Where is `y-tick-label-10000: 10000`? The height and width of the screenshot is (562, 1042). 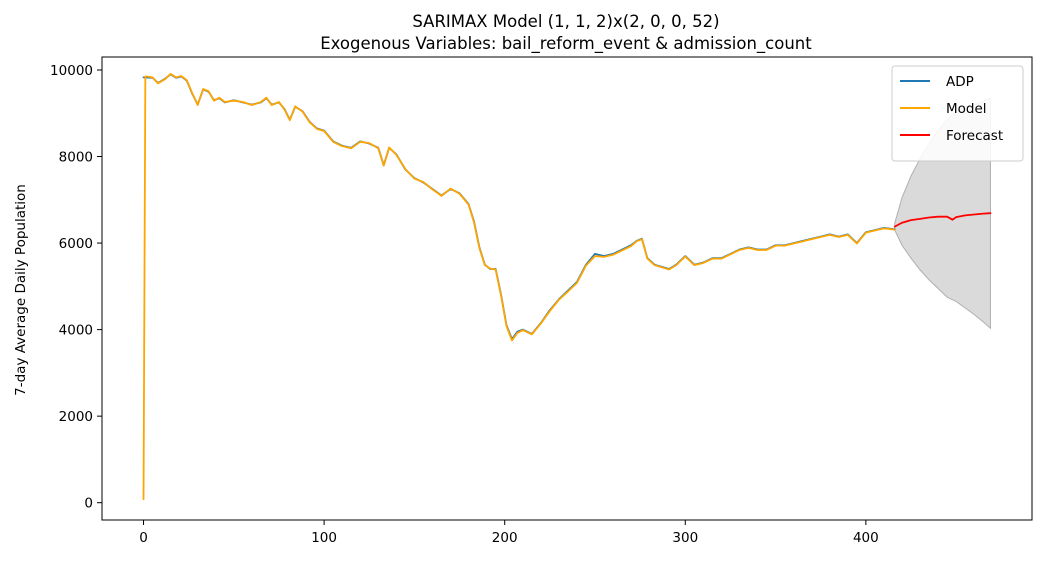
y-tick-label-10000: 10000 is located at coordinates (71, 71).